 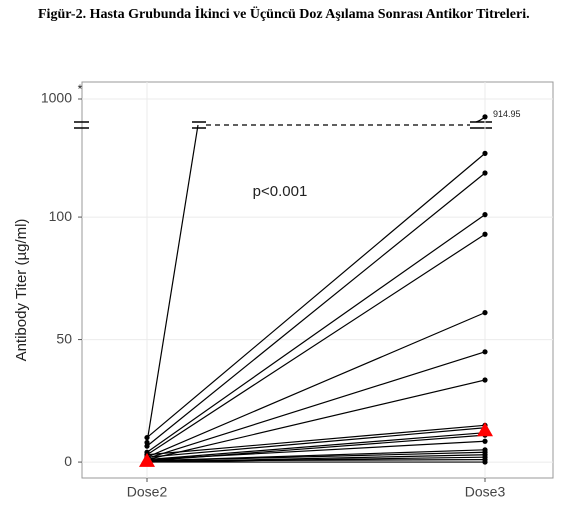 What do you see at coordinates (68, 461) in the screenshot?
I see `y-tick-label: 0` at bounding box center [68, 461].